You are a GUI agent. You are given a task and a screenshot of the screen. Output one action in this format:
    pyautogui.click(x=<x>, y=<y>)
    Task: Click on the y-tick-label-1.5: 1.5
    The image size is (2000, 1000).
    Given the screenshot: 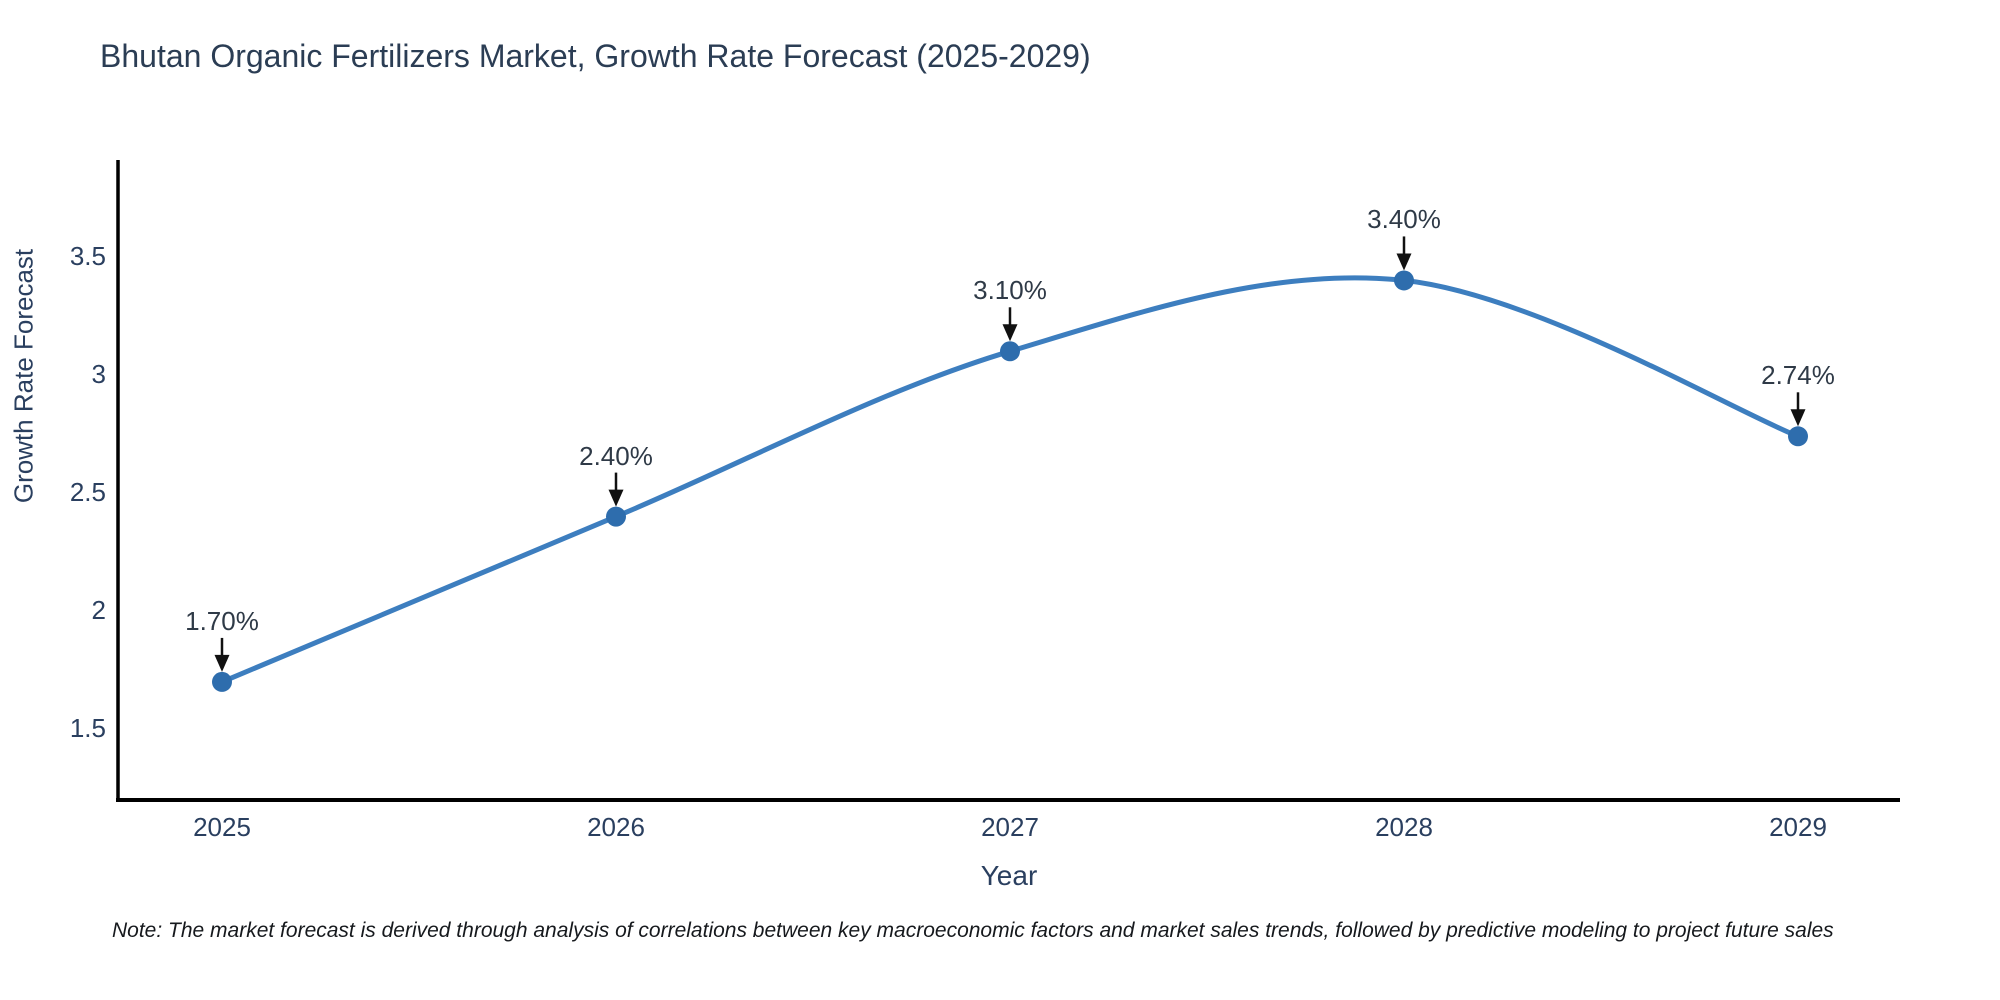 What is the action you would take?
    pyautogui.click(x=87, y=728)
    